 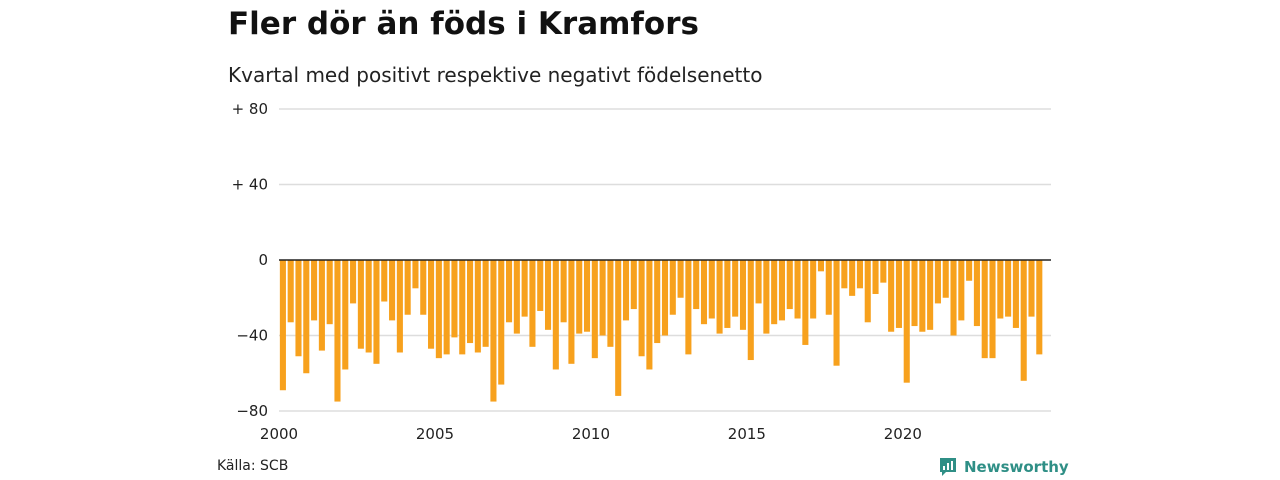 I want to click on x-axis-tick-labels: 2000 2005 2010 2015 2020, so click(x=591, y=434).